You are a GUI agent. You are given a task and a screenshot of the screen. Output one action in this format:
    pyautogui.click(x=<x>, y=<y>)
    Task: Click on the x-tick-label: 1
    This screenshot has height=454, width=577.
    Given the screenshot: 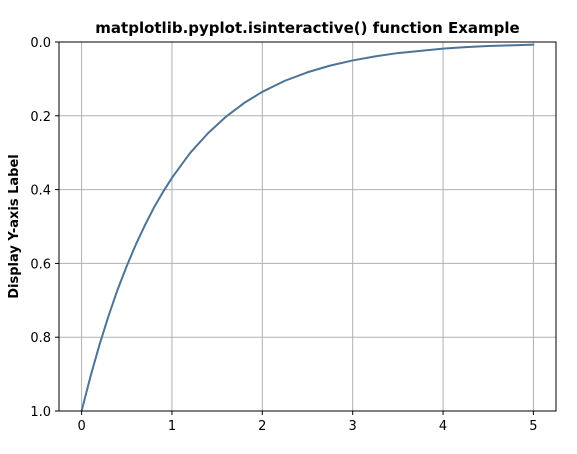 What is the action you would take?
    pyautogui.click(x=172, y=426)
    